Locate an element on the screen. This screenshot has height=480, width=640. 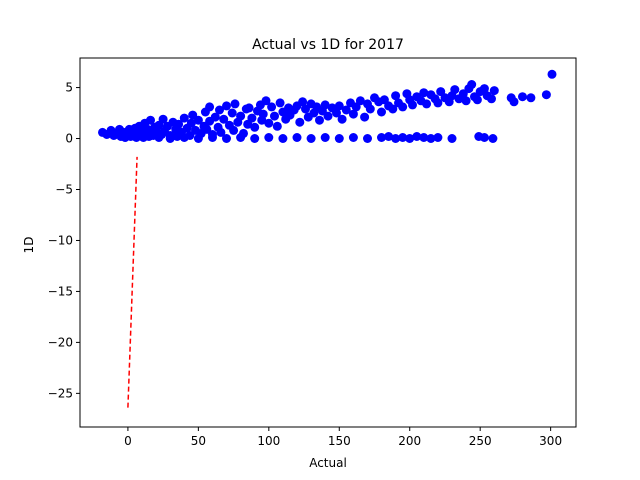
y-tick-label: −10 is located at coordinates (60, 240).